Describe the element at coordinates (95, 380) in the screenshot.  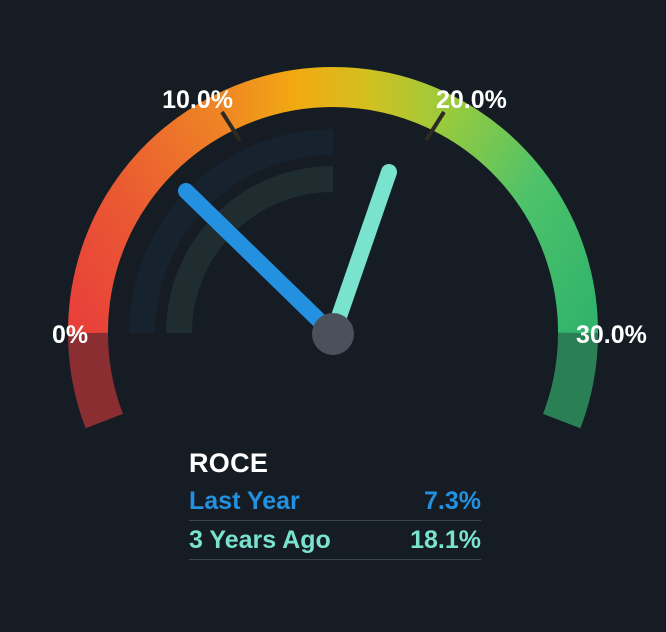
I see `arc-segment-below-range` at that location.